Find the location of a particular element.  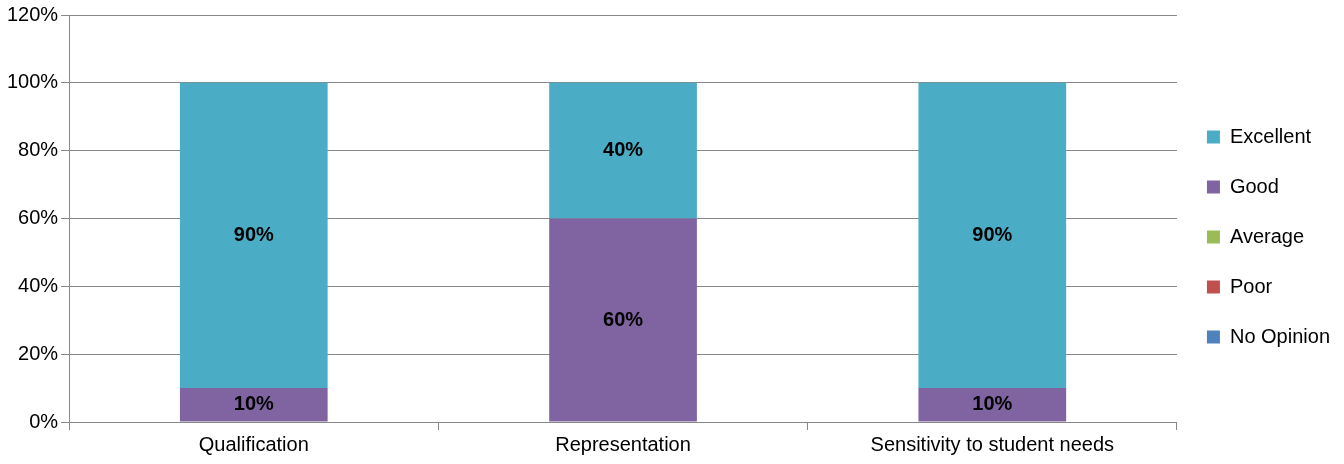

legend-label: Poor is located at coordinates (1251, 285).